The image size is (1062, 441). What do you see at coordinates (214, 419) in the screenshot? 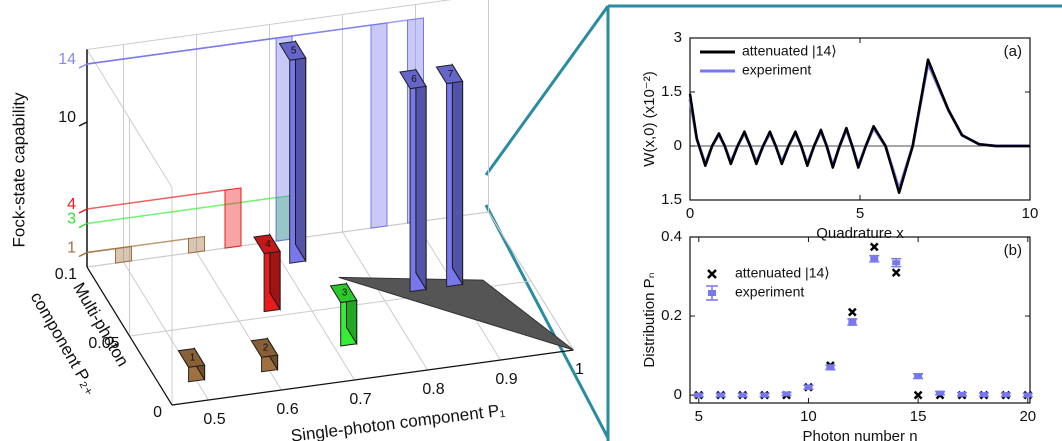
I see `x-tick-label: 0.5` at bounding box center [214, 419].